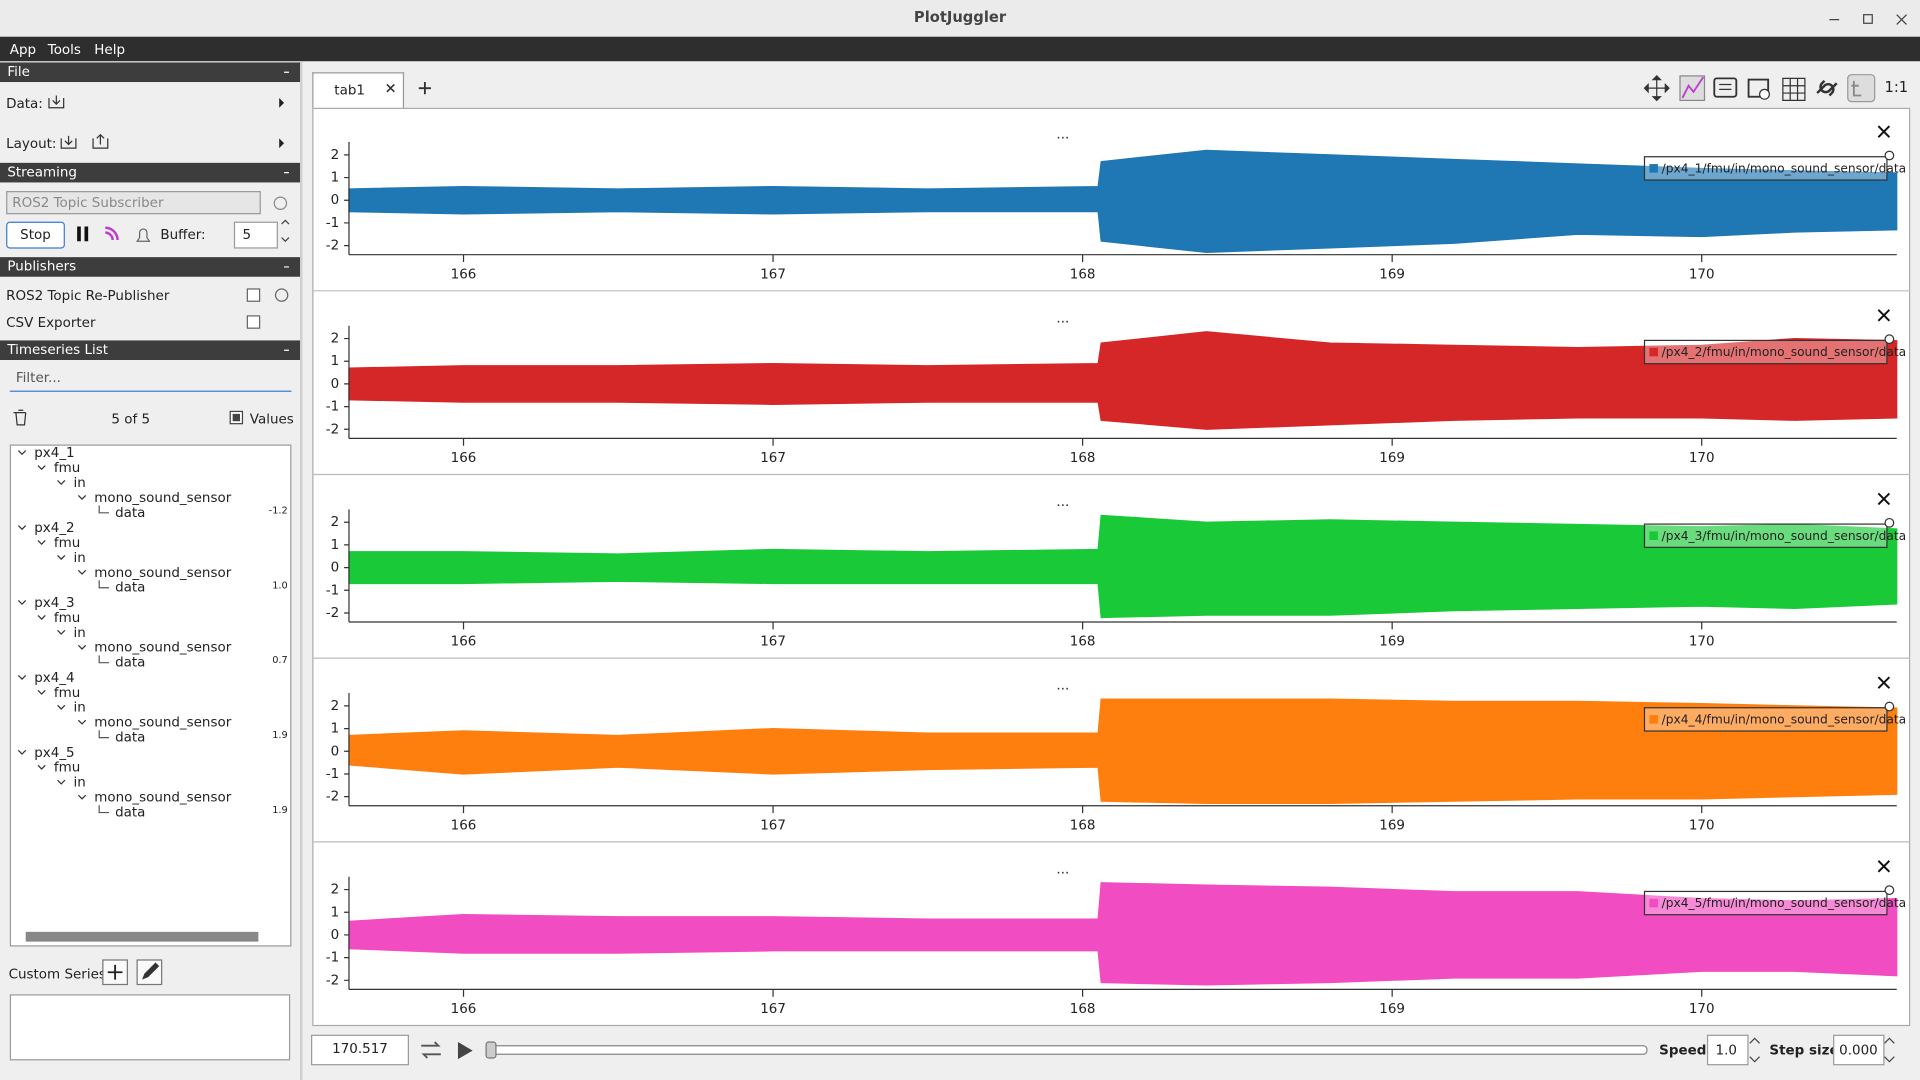 This screenshot has height=1080, width=1920. What do you see at coordinates (1794, 89) in the screenshot?
I see `grid-icon` at bounding box center [1794, 89].